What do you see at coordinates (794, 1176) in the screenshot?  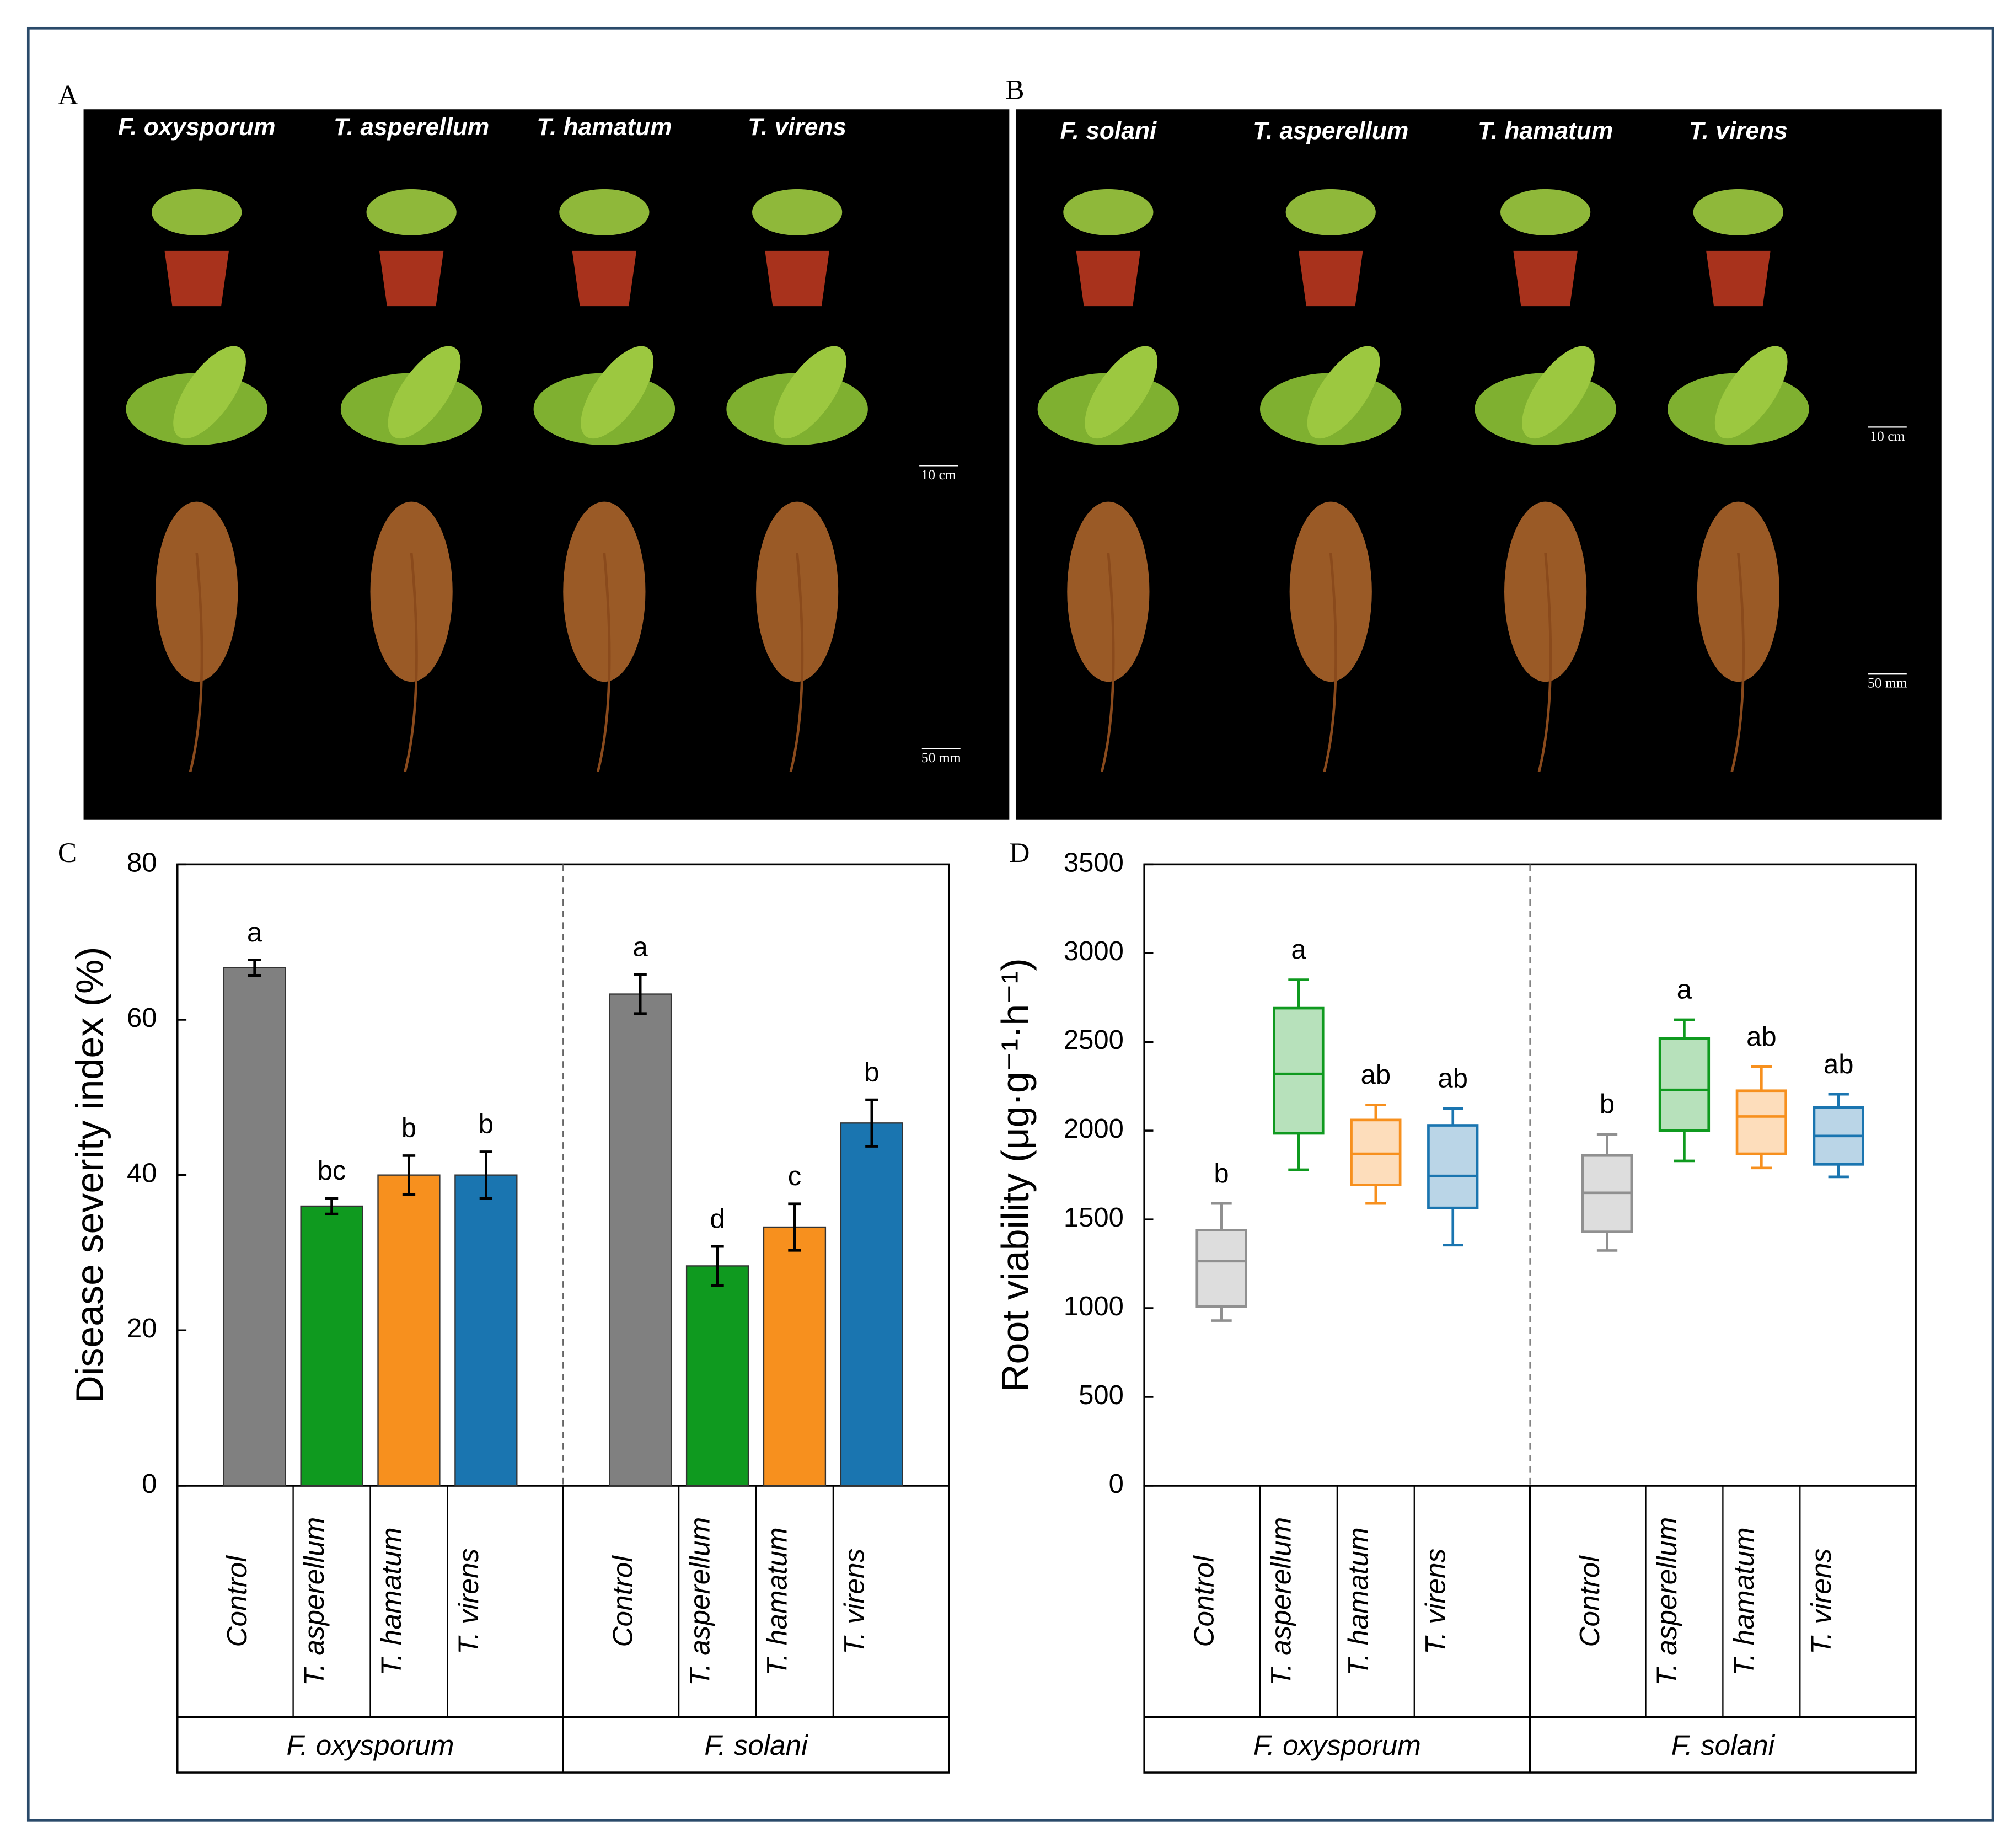 I see `significance-letter: c` at bounding box center [794, 1176].